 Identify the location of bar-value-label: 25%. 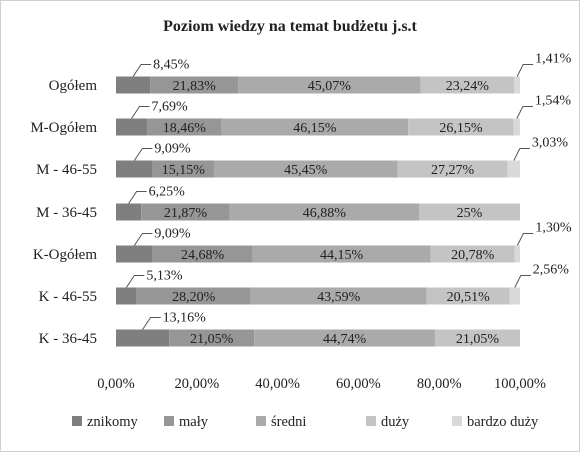
(470, 213).